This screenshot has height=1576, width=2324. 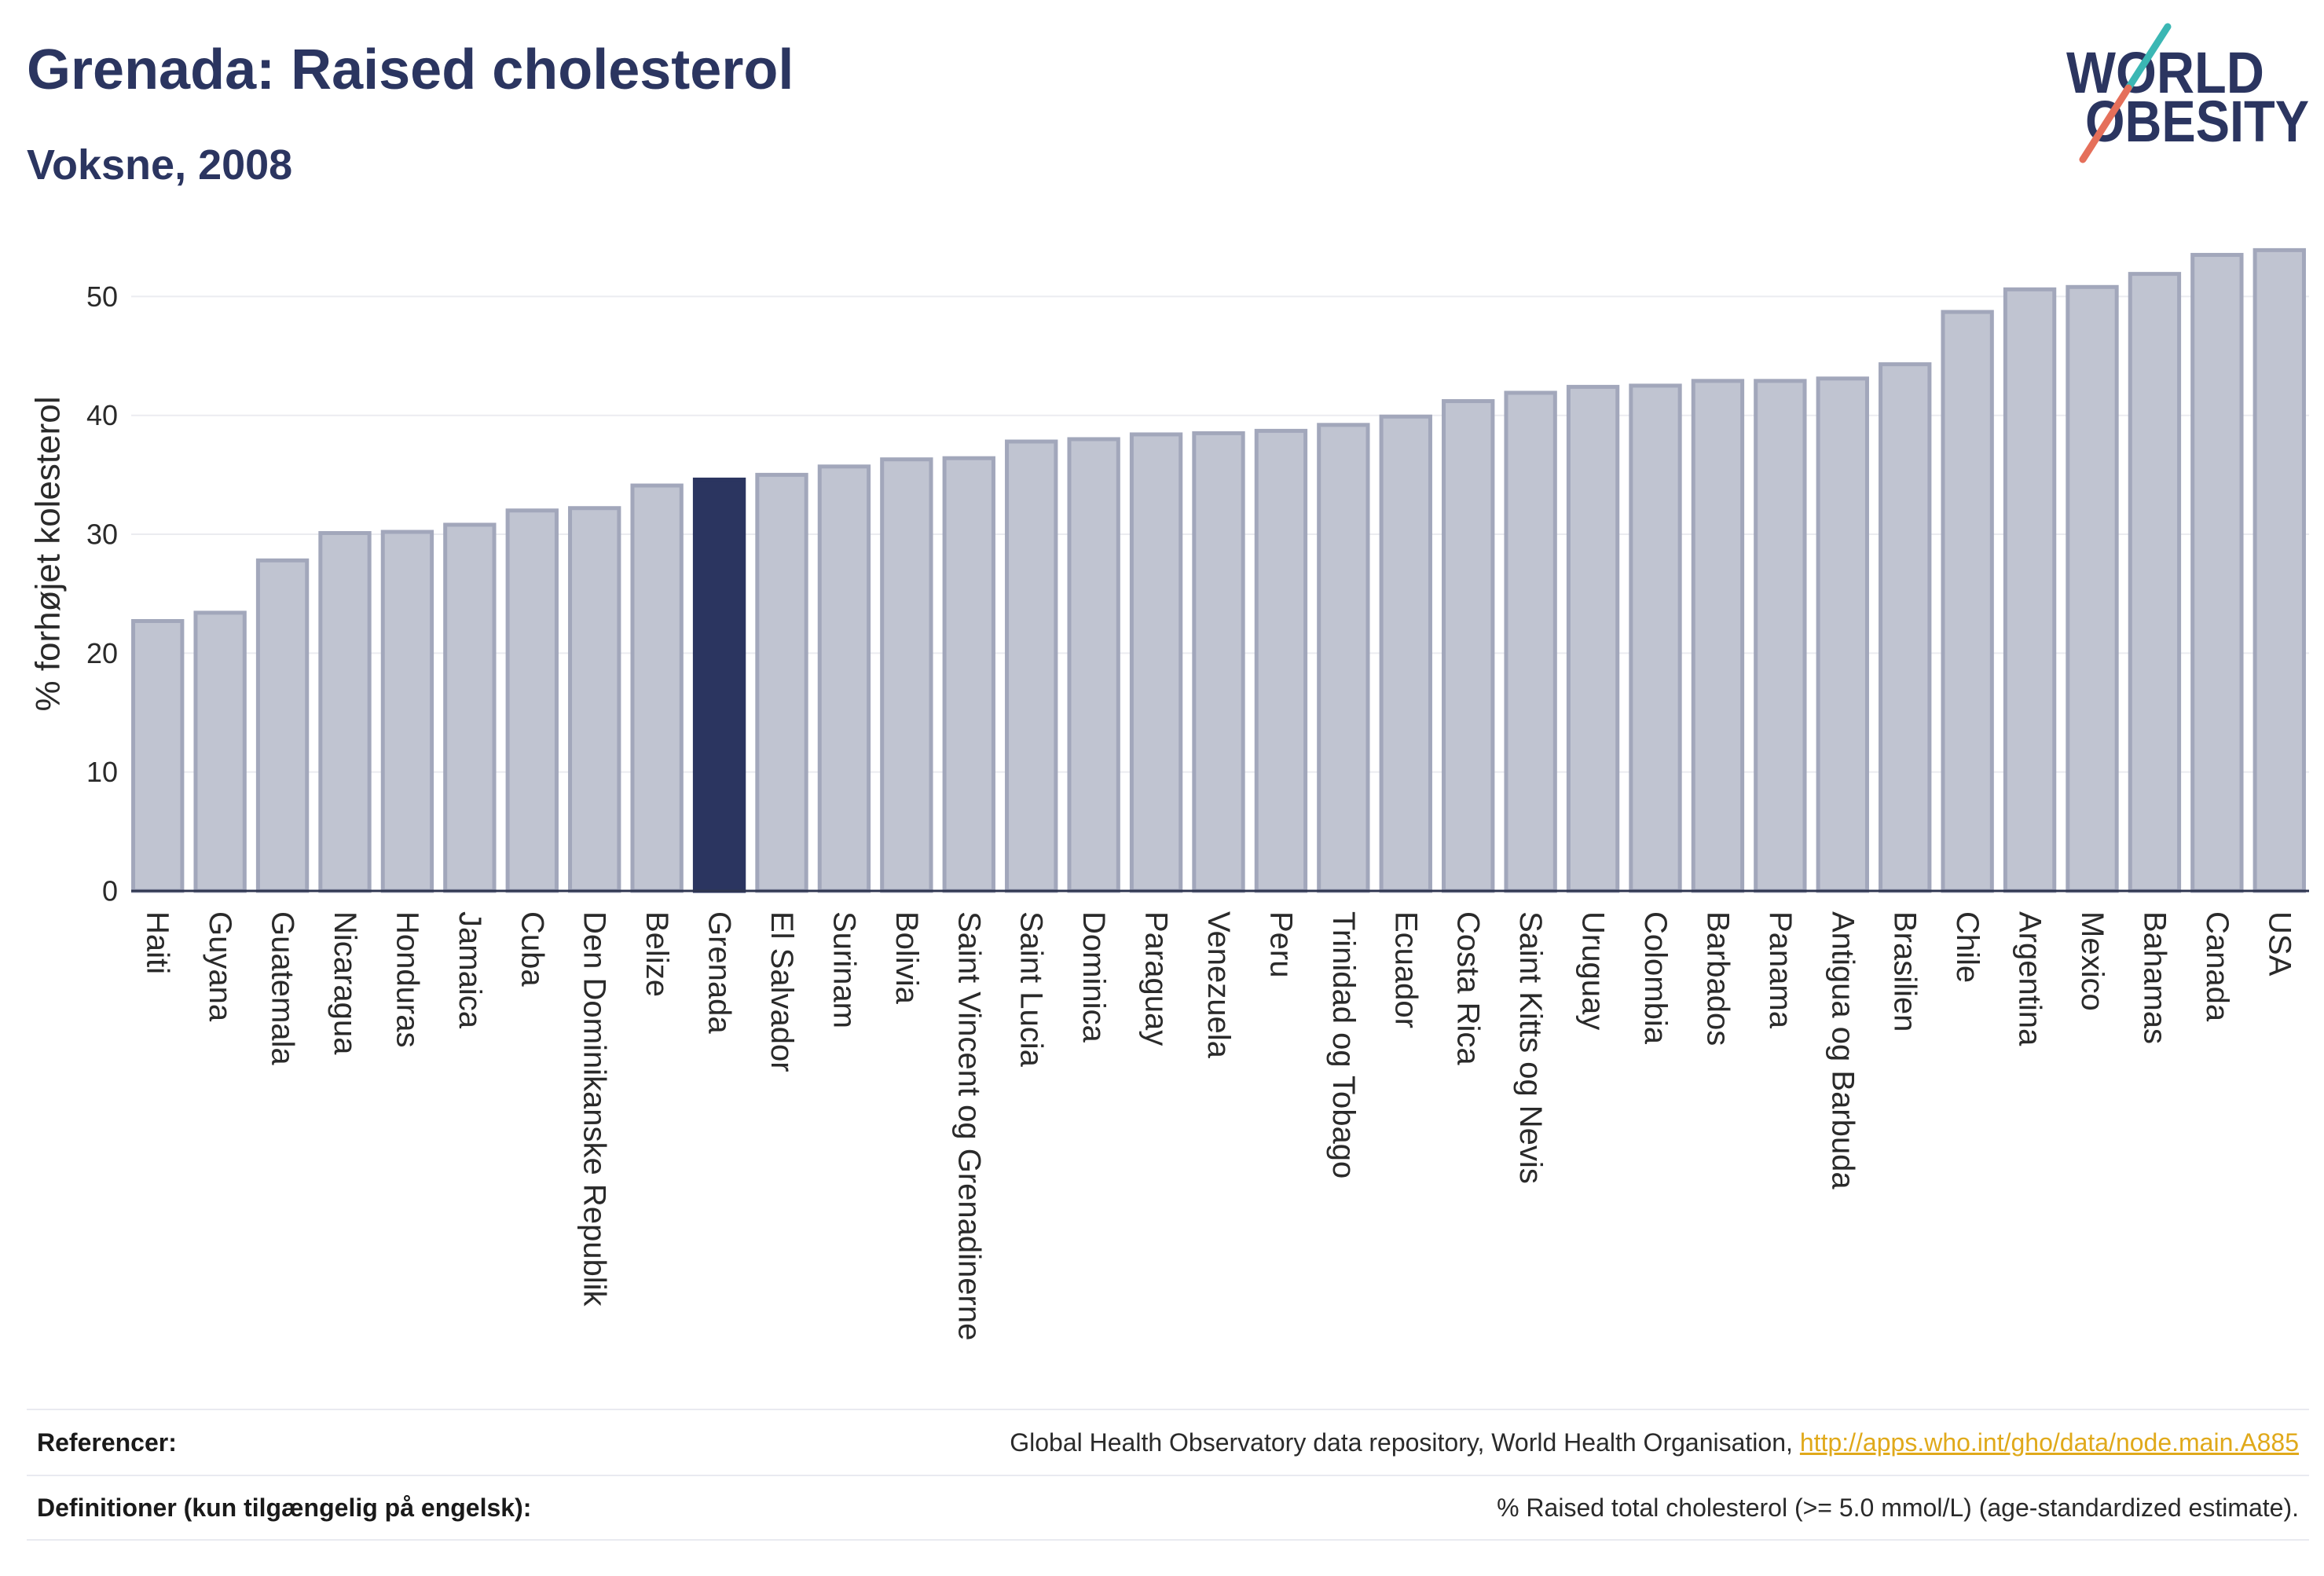 What do you see at coordinates (1218, 985) in the screenshot?
I see `x-tick-label-venezuela: Venezuela` at bounding box center [1218, 985].